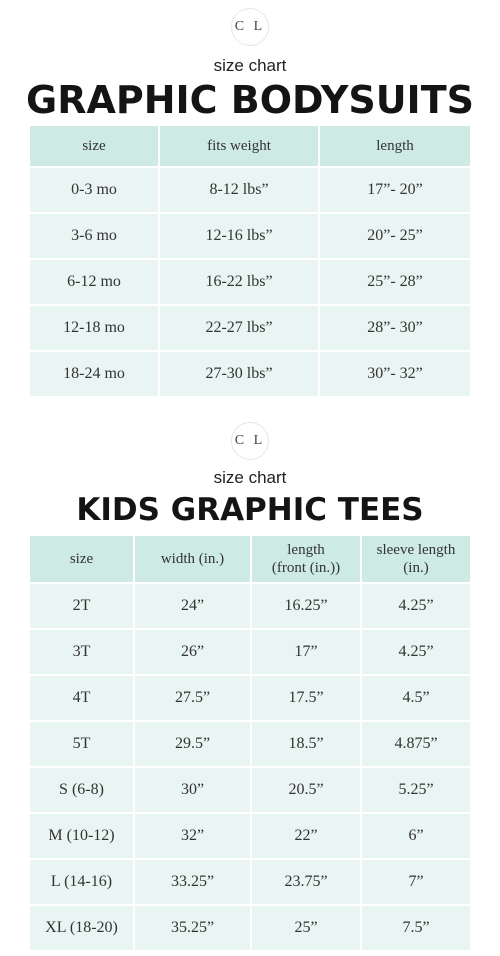 This screenshot has width=500, height=956. I want to click on table-row: XL (18-20) 35.25” 25” 7.5”, so click(250, 929).